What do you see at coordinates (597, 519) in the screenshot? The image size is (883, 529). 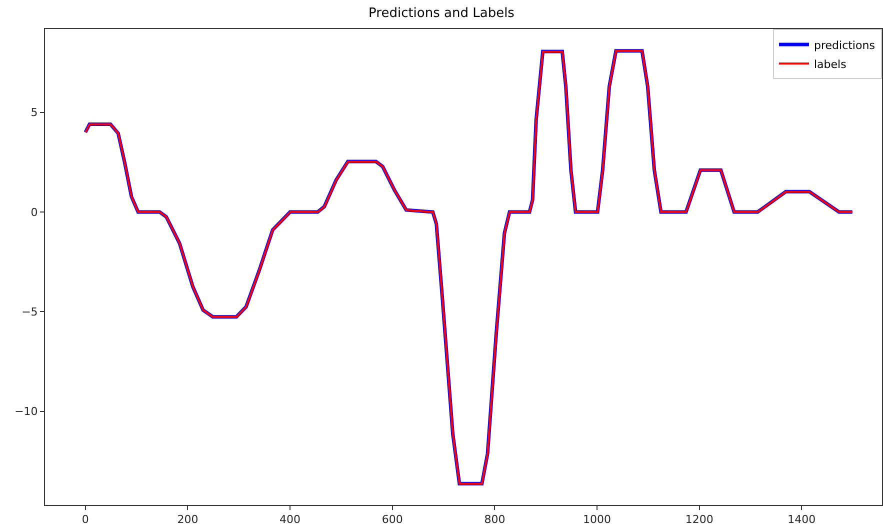 I see `x-tick-label: 1000` at bounding box center [597, 519].